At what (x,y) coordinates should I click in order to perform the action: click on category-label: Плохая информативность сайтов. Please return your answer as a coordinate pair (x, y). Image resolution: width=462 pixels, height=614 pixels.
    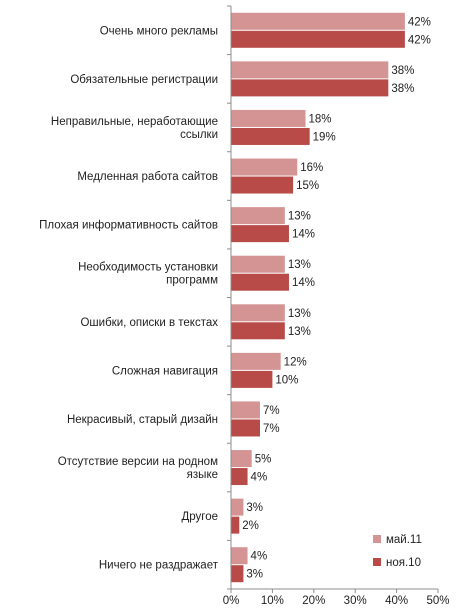
    Looking at the image, I should click on (128, 226).